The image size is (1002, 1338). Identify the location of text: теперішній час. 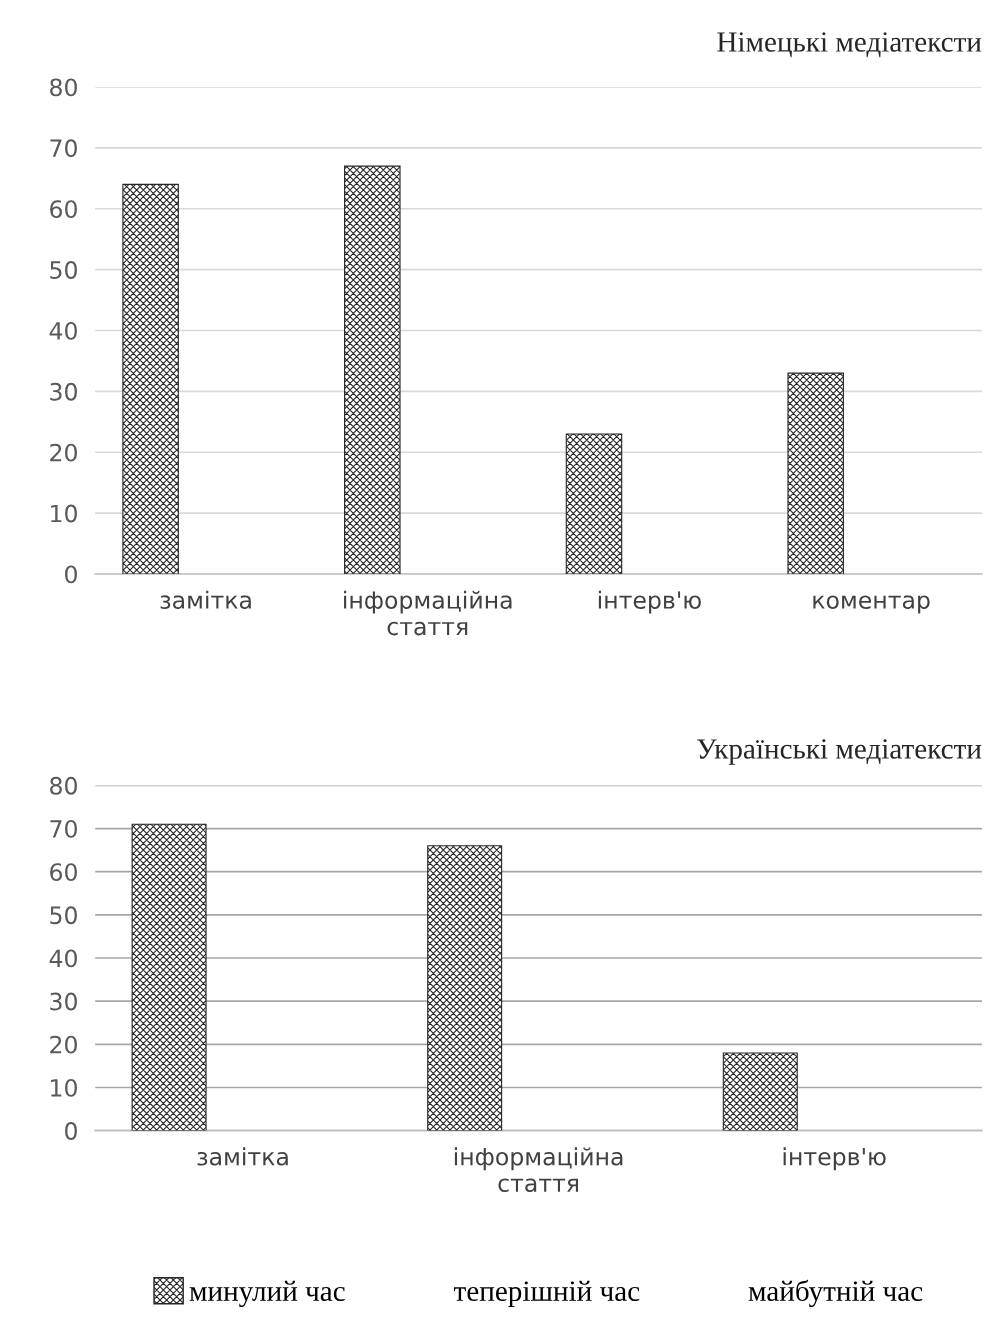
(546, 1293).